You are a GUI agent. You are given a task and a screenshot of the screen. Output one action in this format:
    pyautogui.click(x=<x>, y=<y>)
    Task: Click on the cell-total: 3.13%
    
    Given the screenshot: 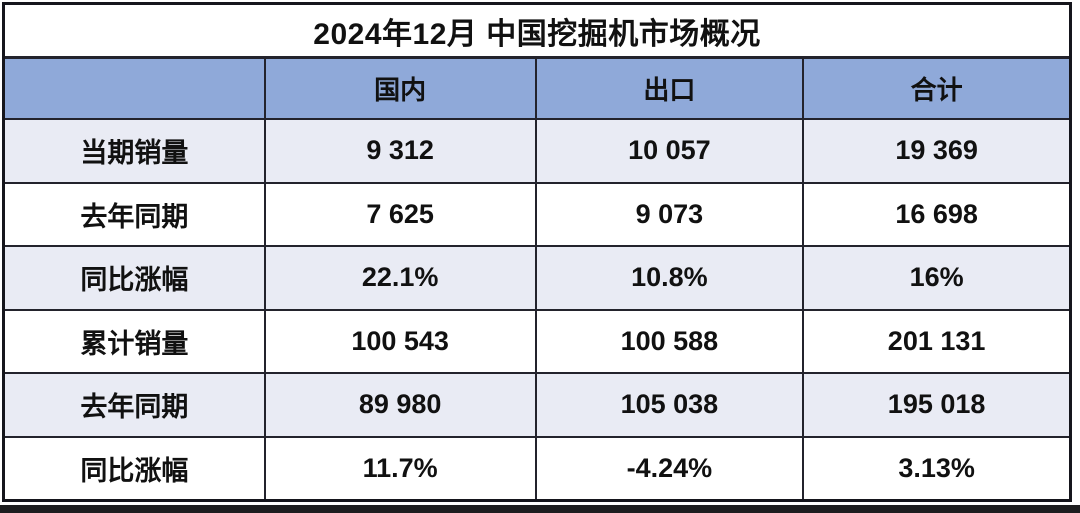 What is the action you would take?
    pyautogui.click(x=936, y=467)
    